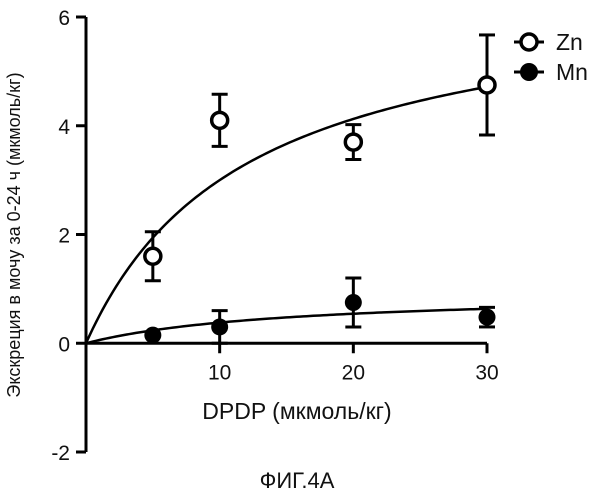  Describe the element at coordinates (551, 72) in the screenshot. I see `legend-item-mn: Mn` at that location.